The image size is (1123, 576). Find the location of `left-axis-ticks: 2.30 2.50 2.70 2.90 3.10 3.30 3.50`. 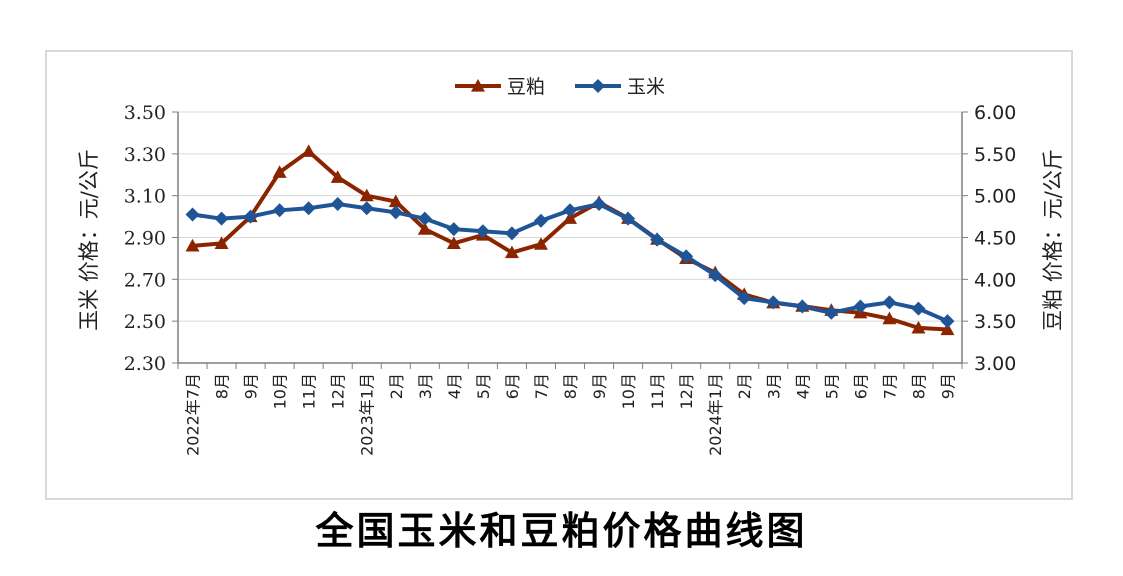

left-axis-ticks: 2.30 2.50 2.70 2.90 3.10 3.30 3.50 is located at coordinates (145, 238).